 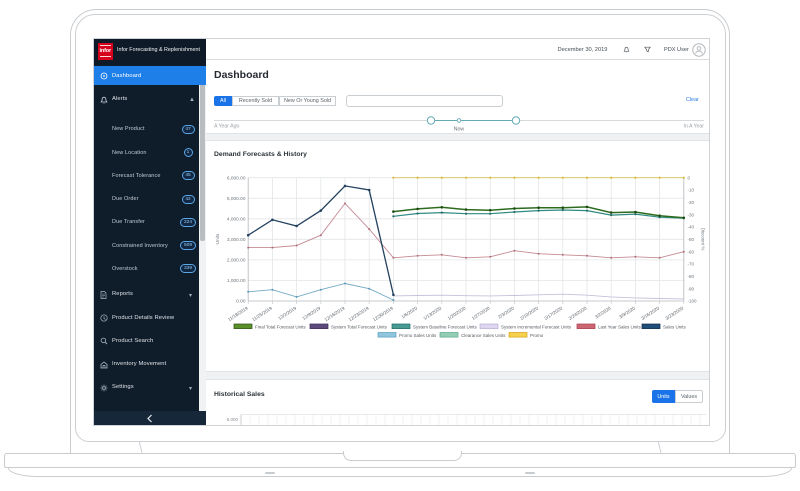 I want to click on svg-text: Promo, so click(x=537, y=335).